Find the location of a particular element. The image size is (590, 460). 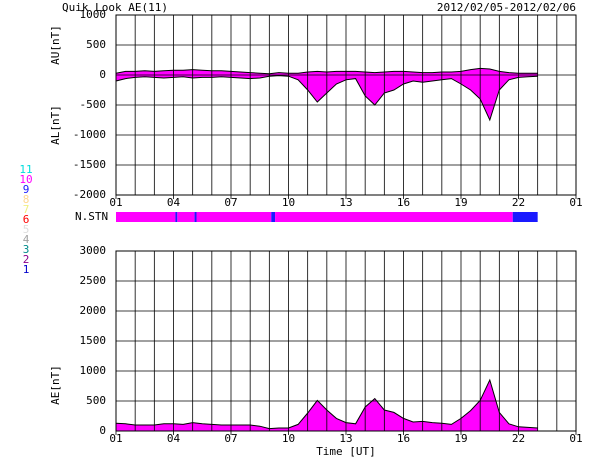

date-range: 2012/02/05-2012/02/06 is located at coordinates (506, 7).